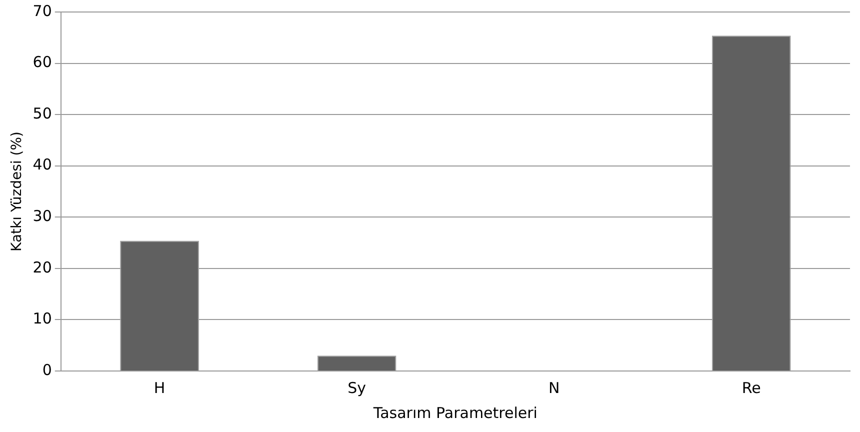 Image resolution: width=860 pixels, height=432 pixels. Describe the element at coordinates (455, 413) in the screenshot. I see `x-axis-title: Tasarım Parametreleri` at that location.